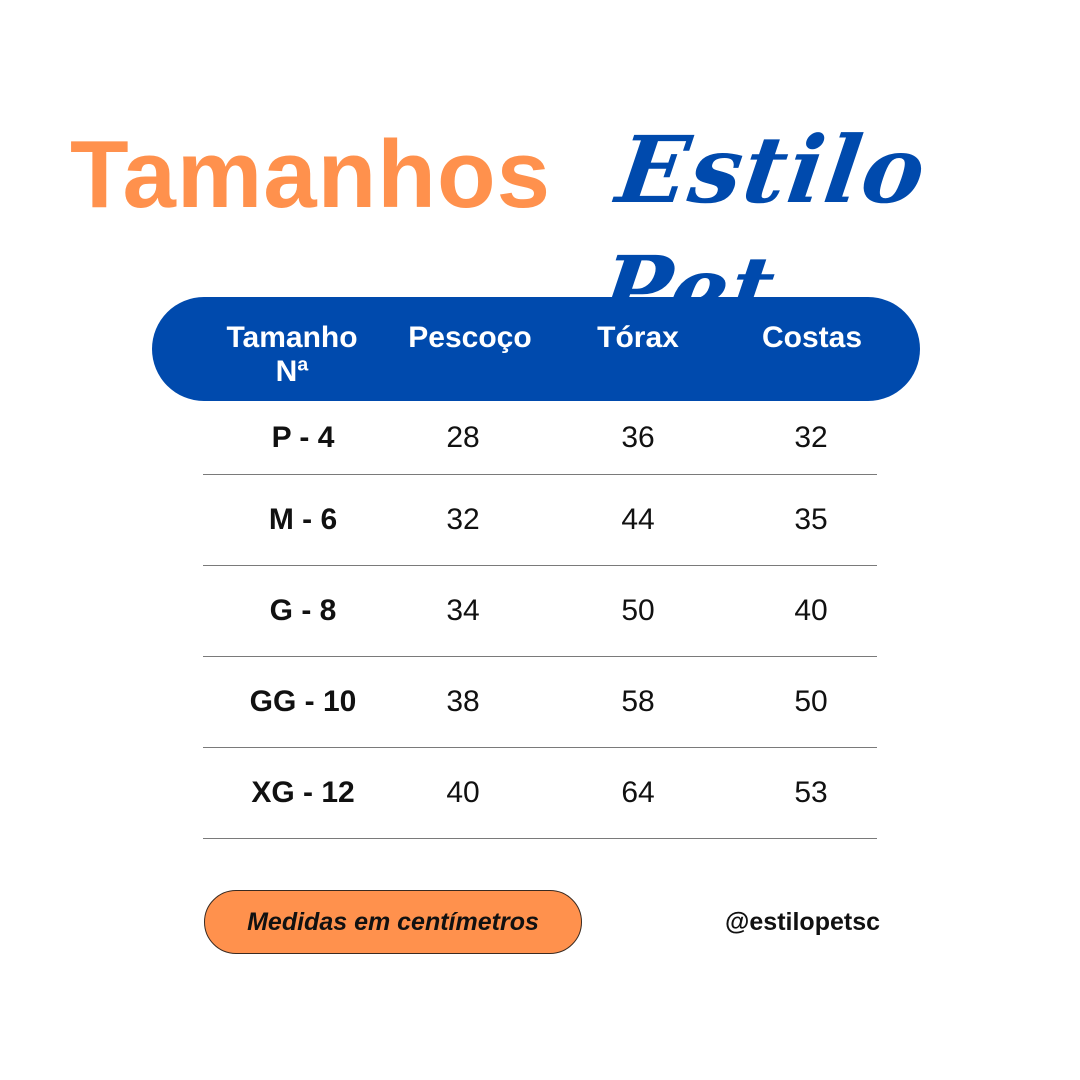 This screenshot has width=1080, height=1080. What do you see at coordinates (310, 174) in the screenshot?
I see `title-main: Tamanhos` at bounding box center [310, 174].